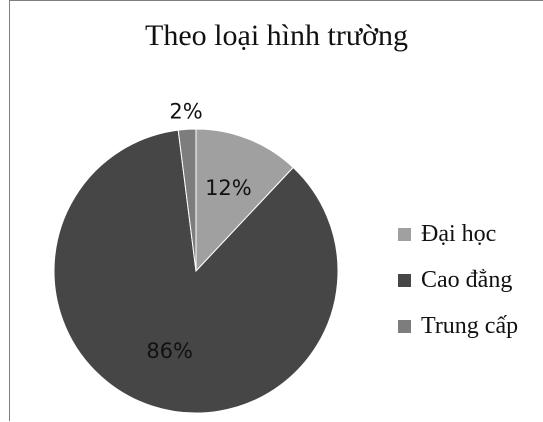 The width and height of the screenshot is (543, 422). Describe the element at coordinates (467, 279) in the screenshot. I see `legend-label-cao-dang: Cao đẳng` at that location.